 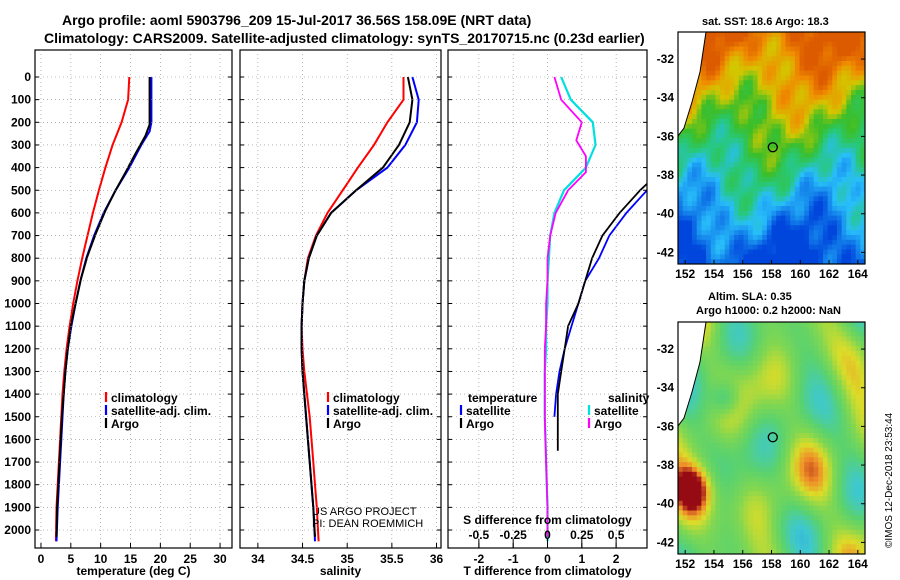 What do you see at coordinates (743, 564) in the screenshot?
I see `map-lon-label: 156` at bounding box center [743, 564].